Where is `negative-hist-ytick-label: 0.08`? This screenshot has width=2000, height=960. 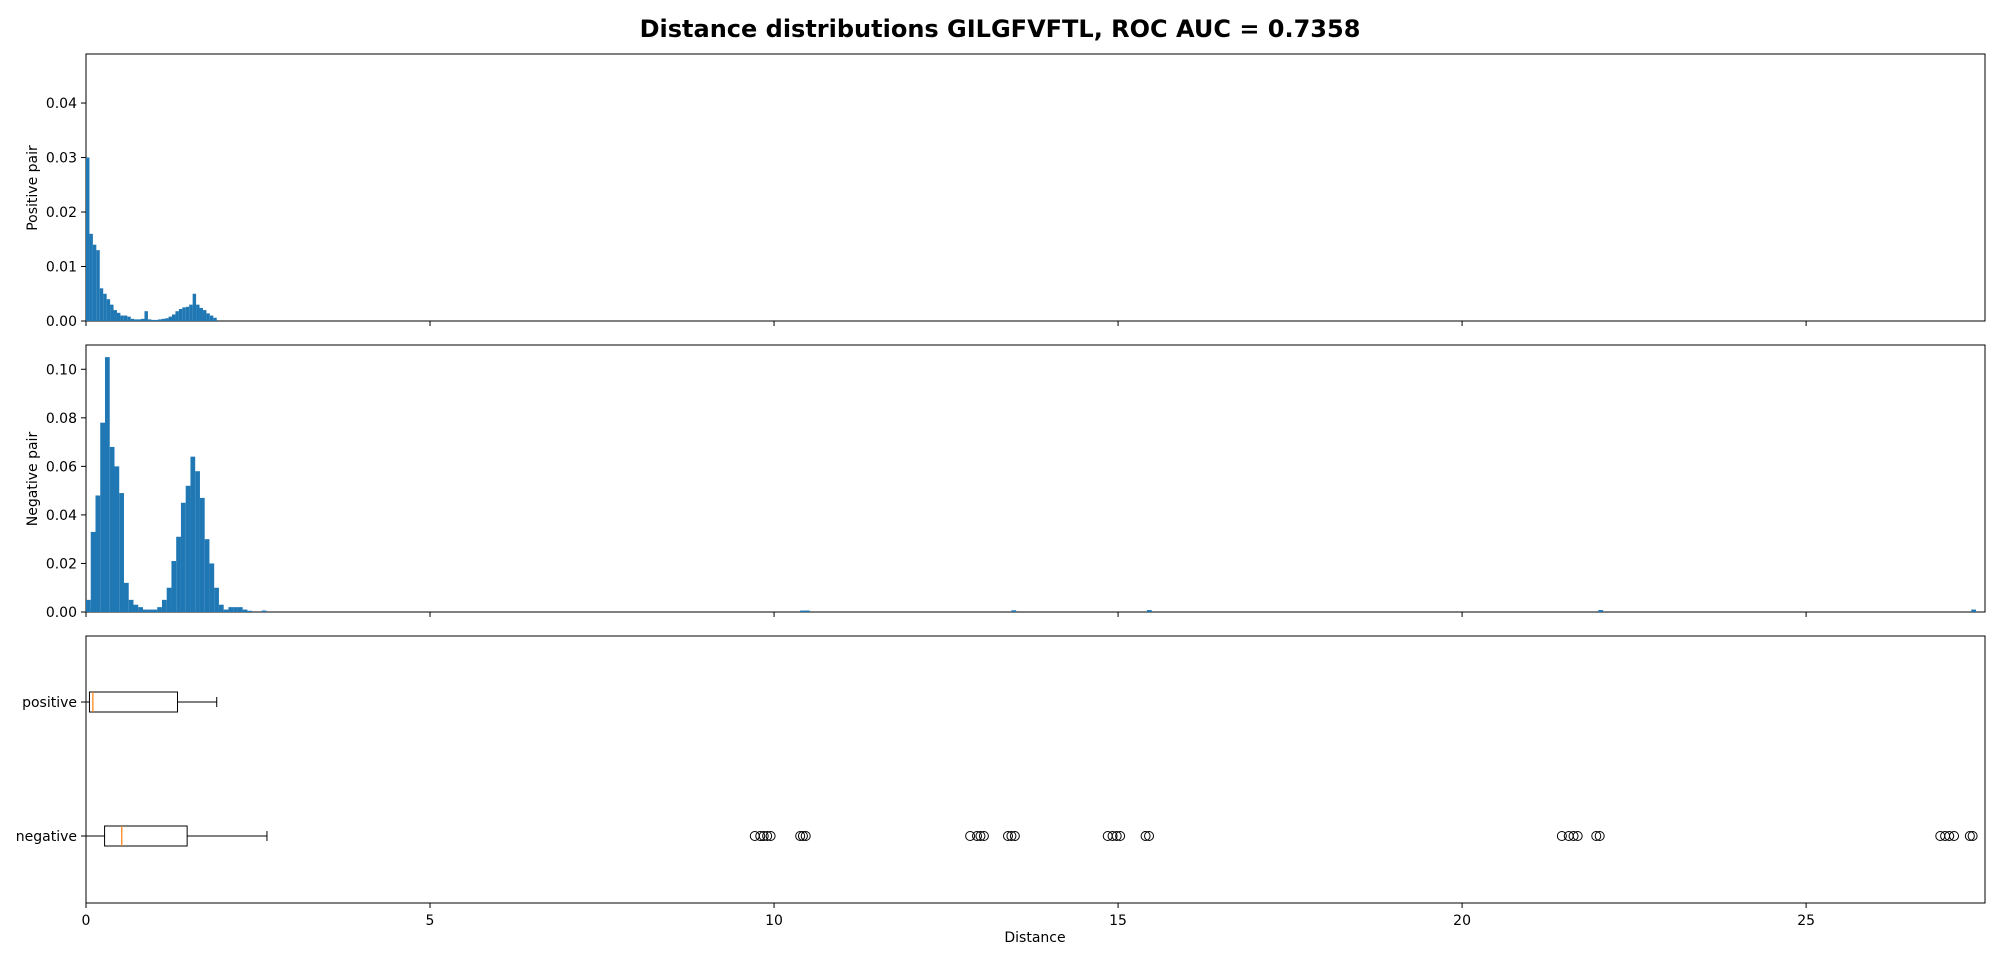 negative-hist-ytick-label: 0.08 is located at coordinates (61, 419).